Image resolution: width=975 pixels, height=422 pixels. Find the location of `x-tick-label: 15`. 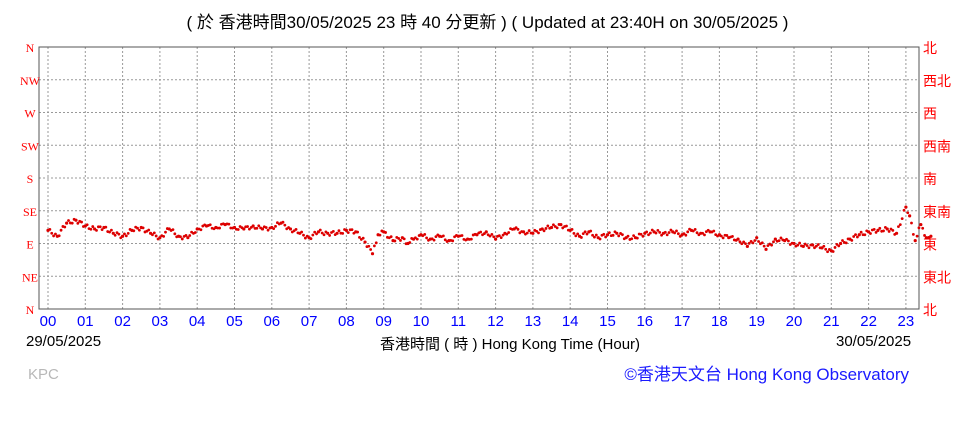

x-tick-label: 15 is located at coordinates (607, 321).